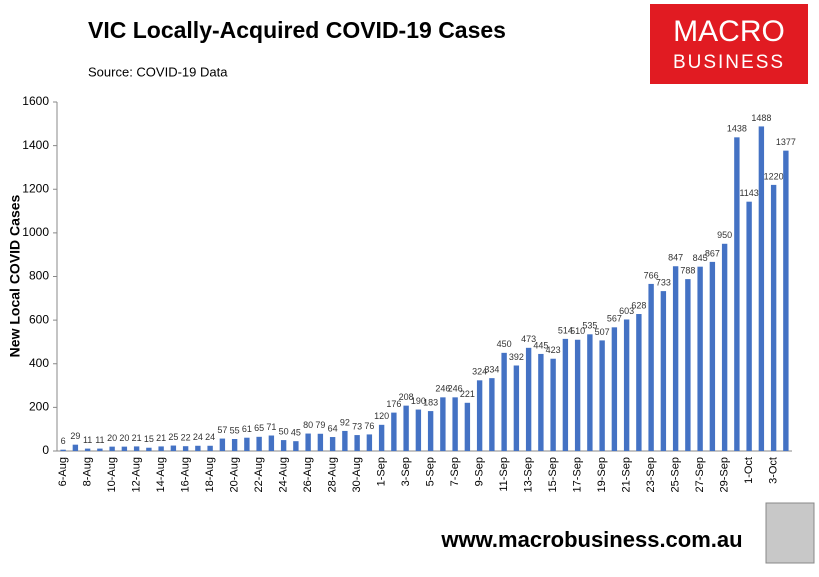 This screenshot has width=819, height=577. Describe the element at coordinates (540, 345) in the screenshot. I see `data-label: 445` at that location.